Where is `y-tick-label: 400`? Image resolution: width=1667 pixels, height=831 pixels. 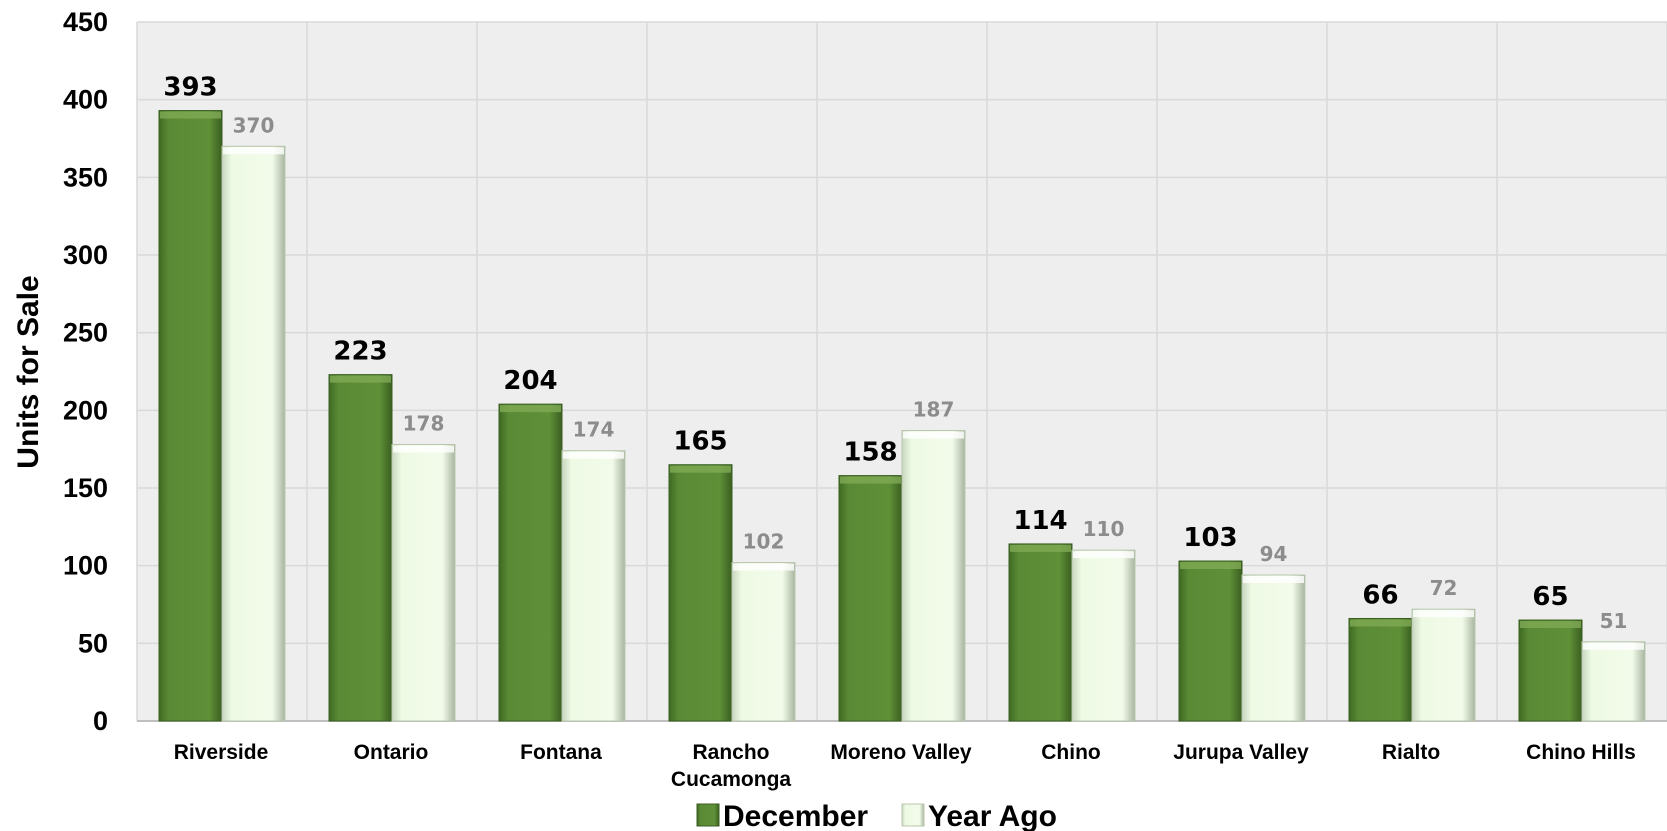 y-tick-label: 400 is located at coordinates (85, 100).